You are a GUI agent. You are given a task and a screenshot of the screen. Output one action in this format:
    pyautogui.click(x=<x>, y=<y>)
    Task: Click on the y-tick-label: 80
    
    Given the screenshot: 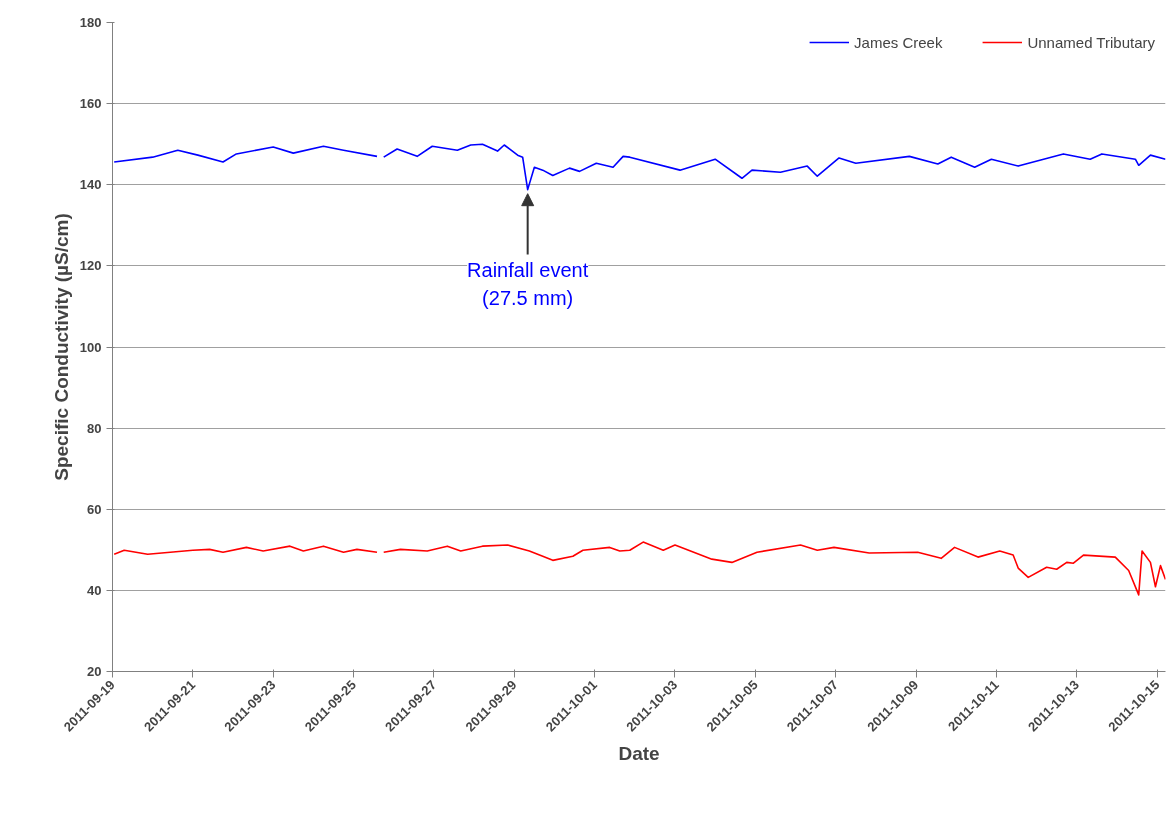 What is the action you would take?
    pyautogui.click(x=94, y=428)
    